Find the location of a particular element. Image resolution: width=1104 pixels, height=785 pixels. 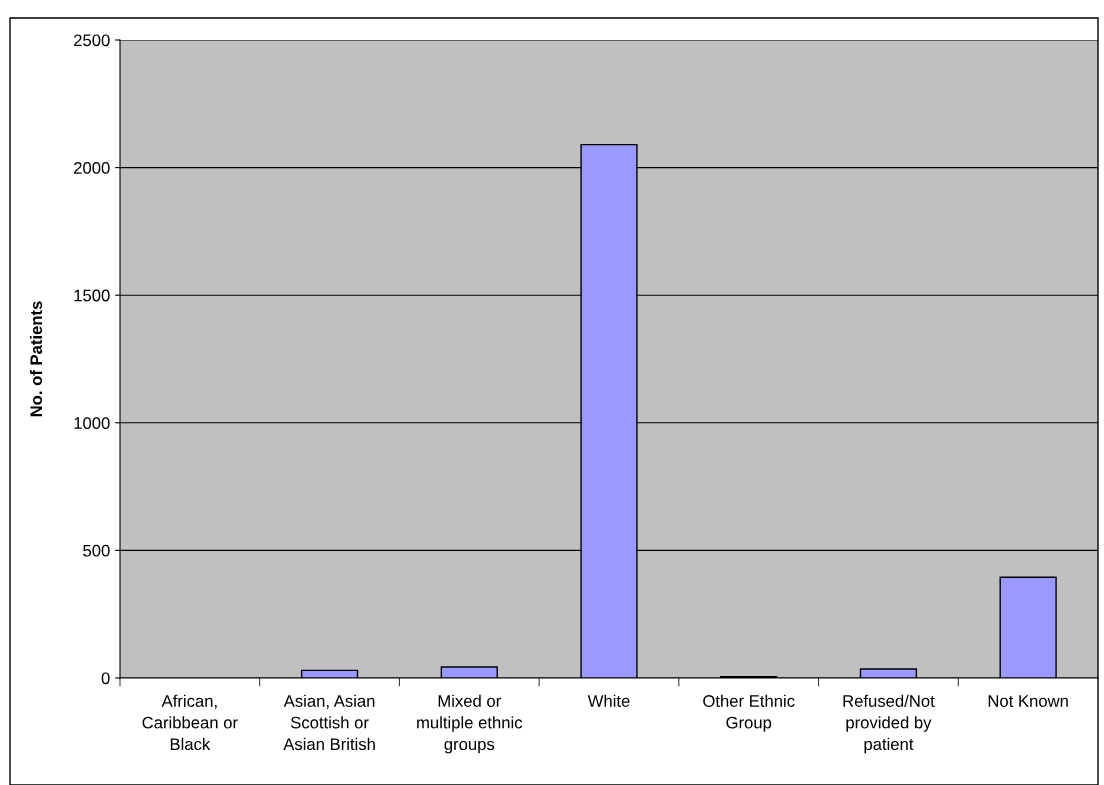

y-tick-label: 0 is located at coordinates (105, 678).